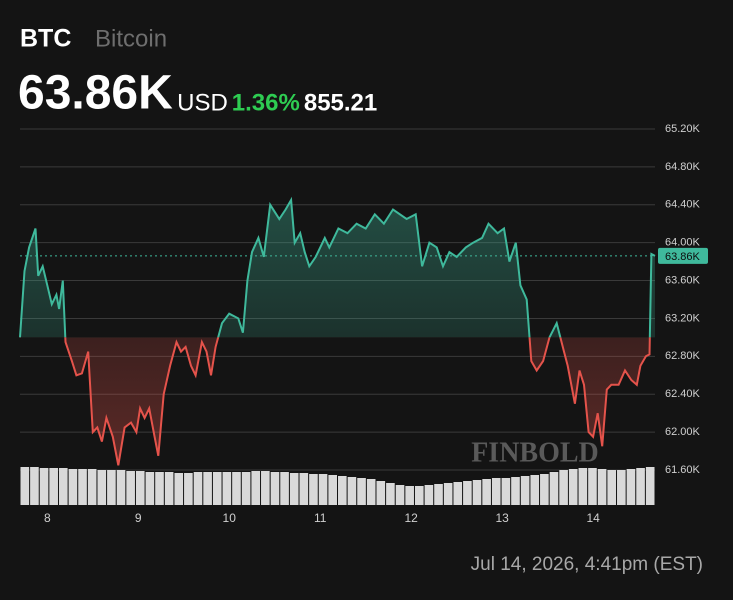  What do you see at coordinates (587, 564) in the screenshot?
I see `timestamp: Jul 14, 2026, 4:41pm (EST)` at bounding box center [587, 564].